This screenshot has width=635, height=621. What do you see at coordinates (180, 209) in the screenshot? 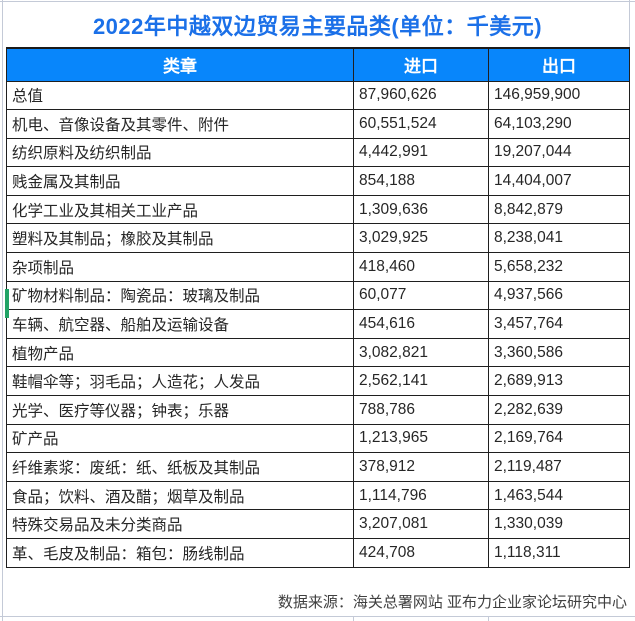
I see `category-cell: 化学工业及其相关工业产品` at bounding box center [180, 209].